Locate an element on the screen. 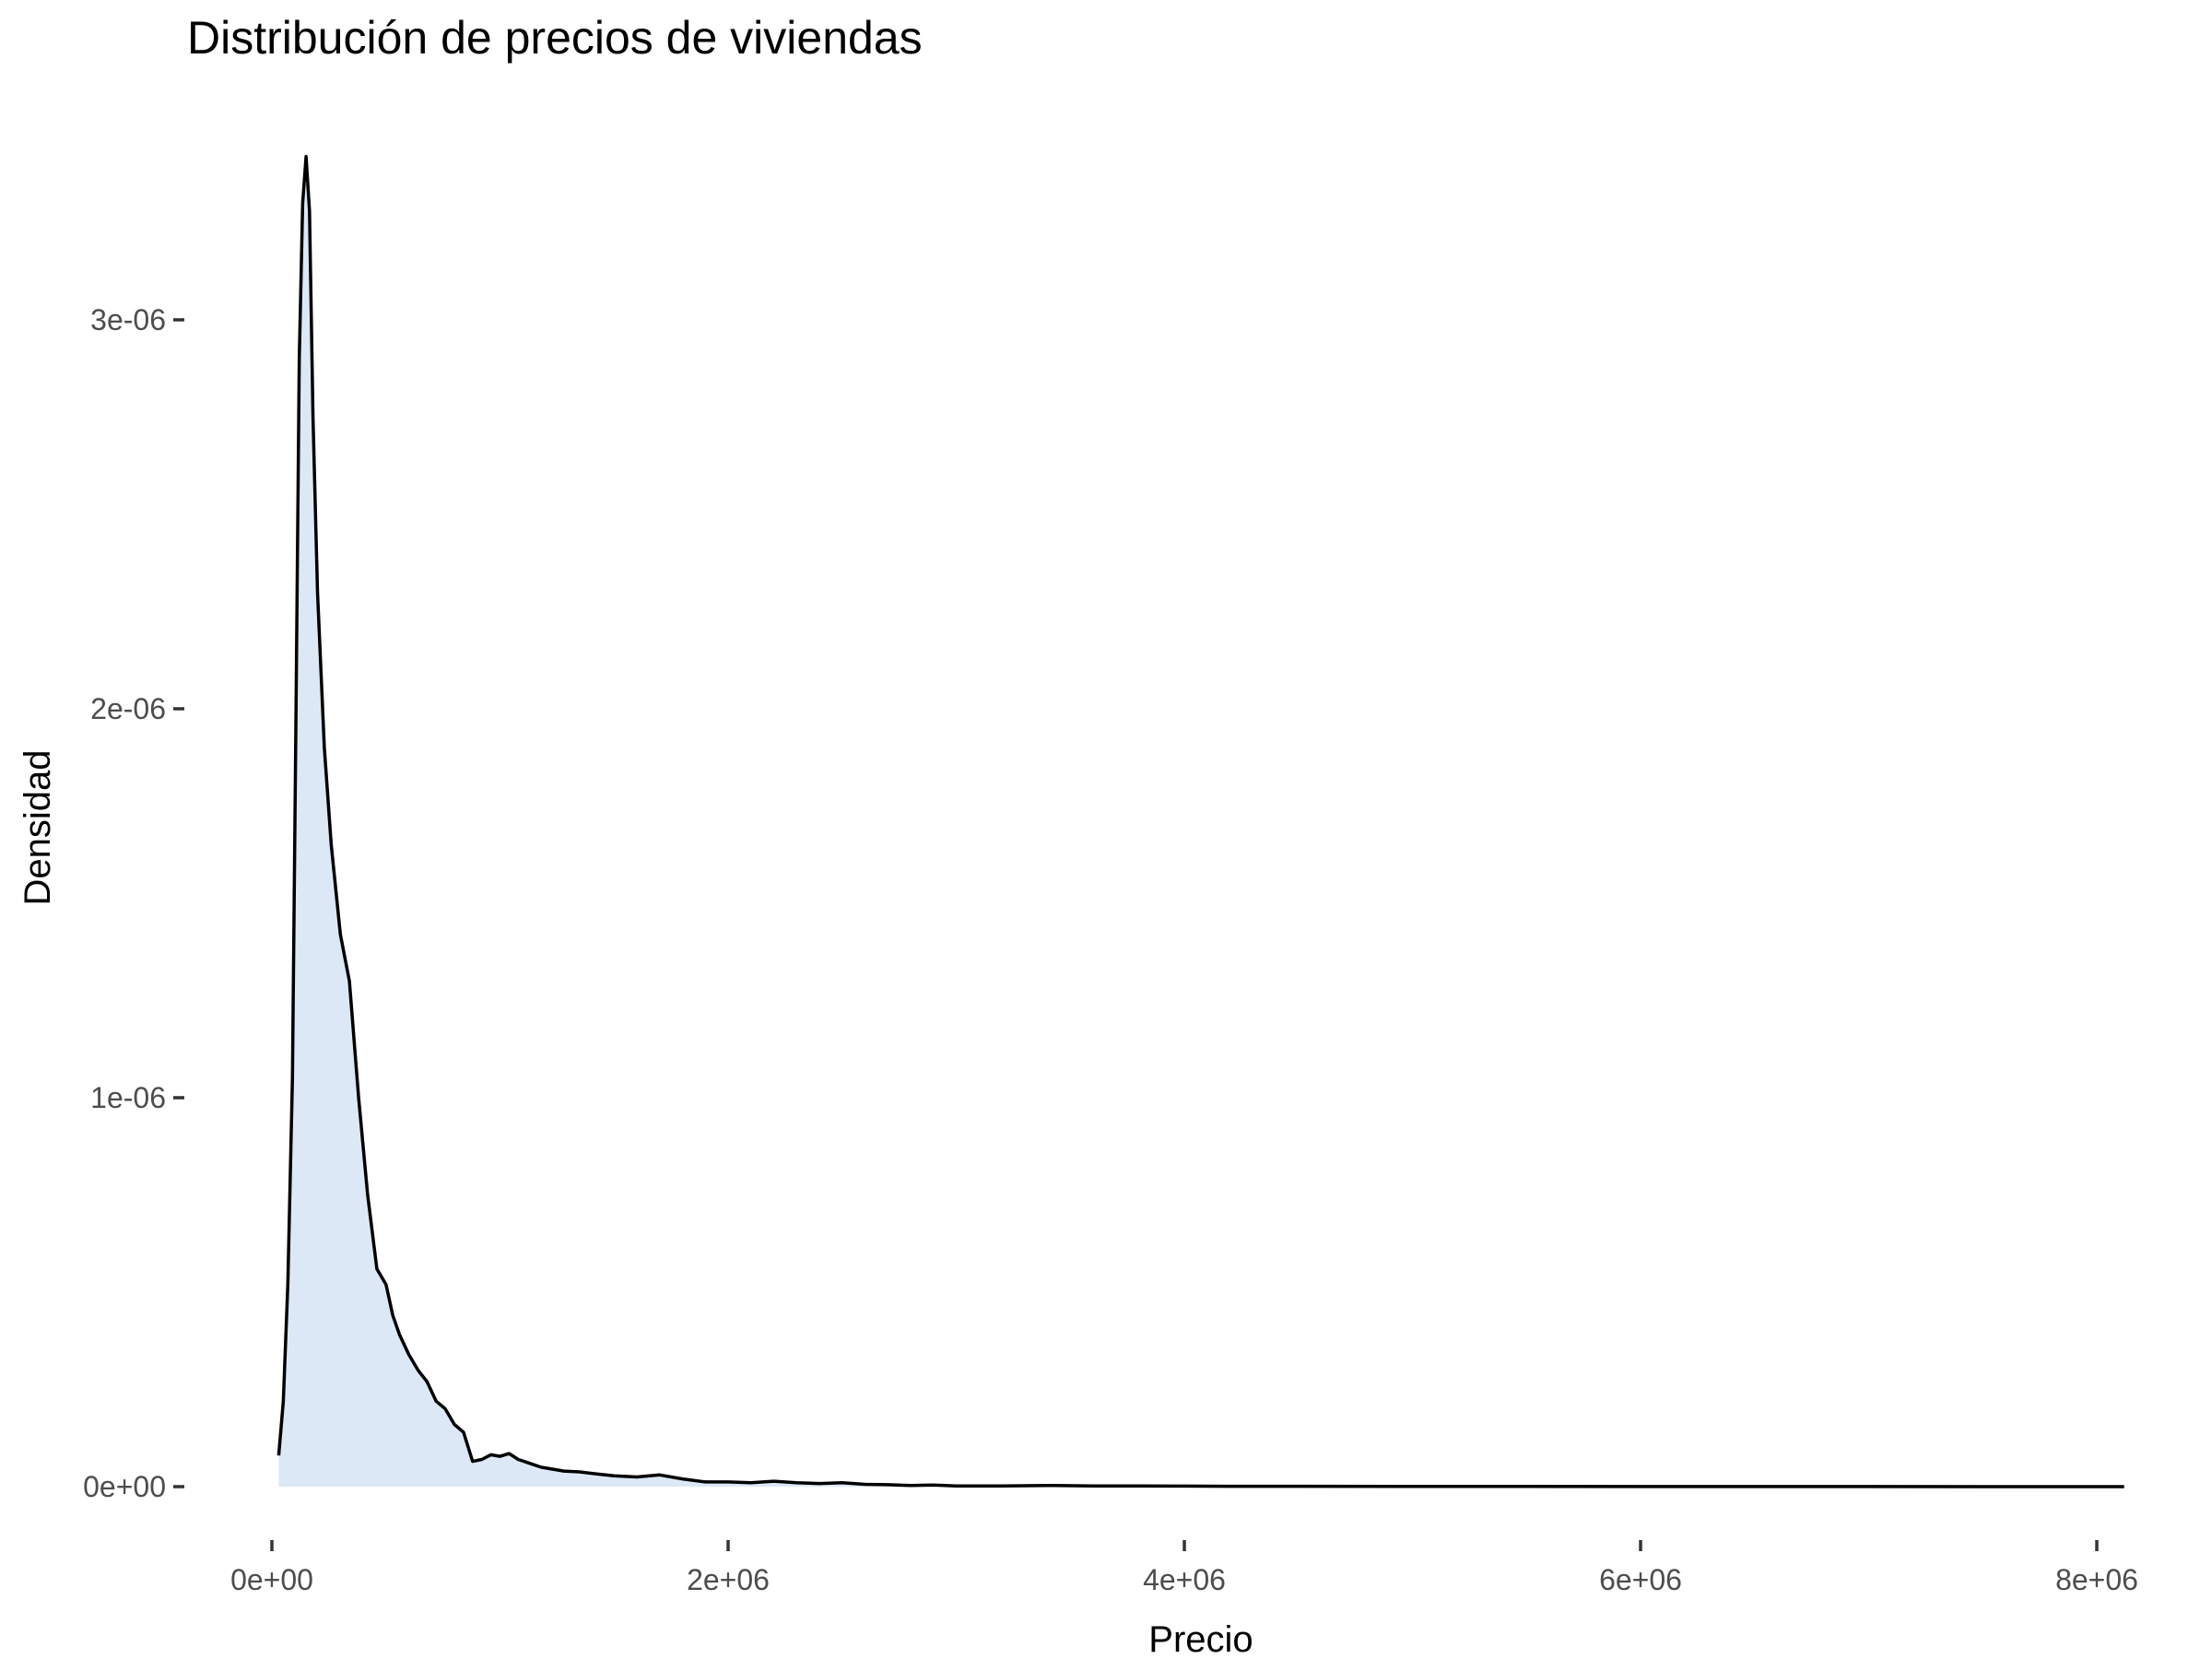 This screenshot has width=2212, height=1659. x-tick-label: 8e+06 is located at coordinates (2096, 1579).